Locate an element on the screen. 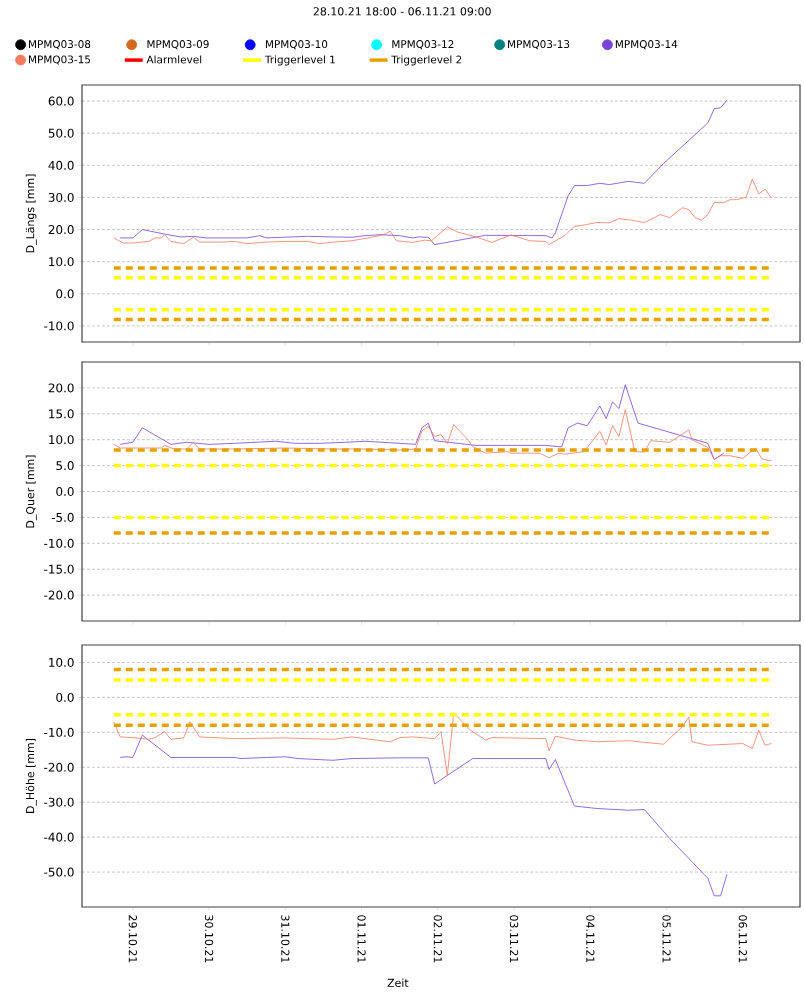 This screenshot has height=1003, width=804. legend-label: MPMQ03-10 is located at coordinates (296, 45).